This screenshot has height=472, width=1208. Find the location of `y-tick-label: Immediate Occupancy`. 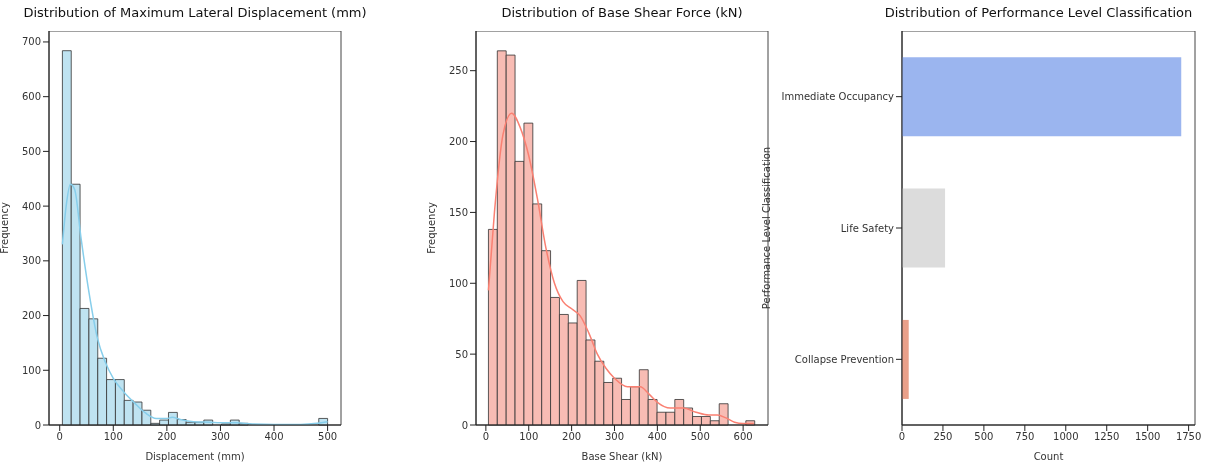

y-tick-label: Immediate Occupancy is located at coordinates (838, 97).